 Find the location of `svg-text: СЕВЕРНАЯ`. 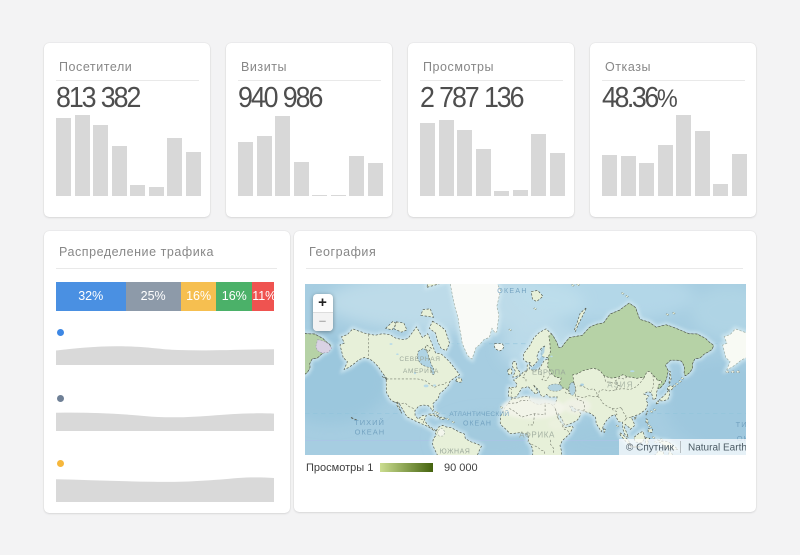

svg-text: СЕВЕРНАЯ is located at coordinates (419, 359).